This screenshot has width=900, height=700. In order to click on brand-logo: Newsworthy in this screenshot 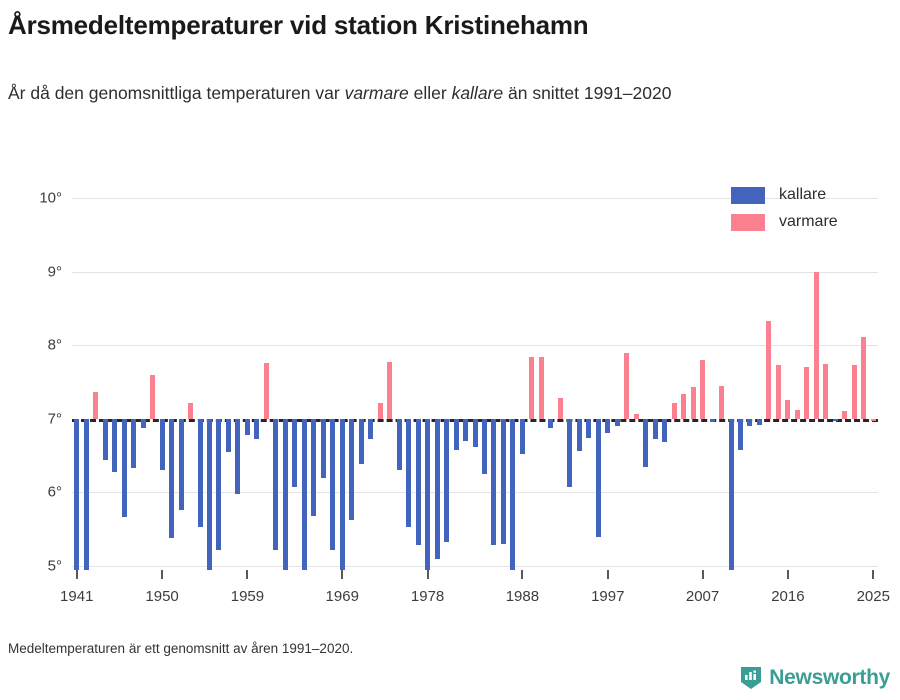, I will do `click(815, 678)`.